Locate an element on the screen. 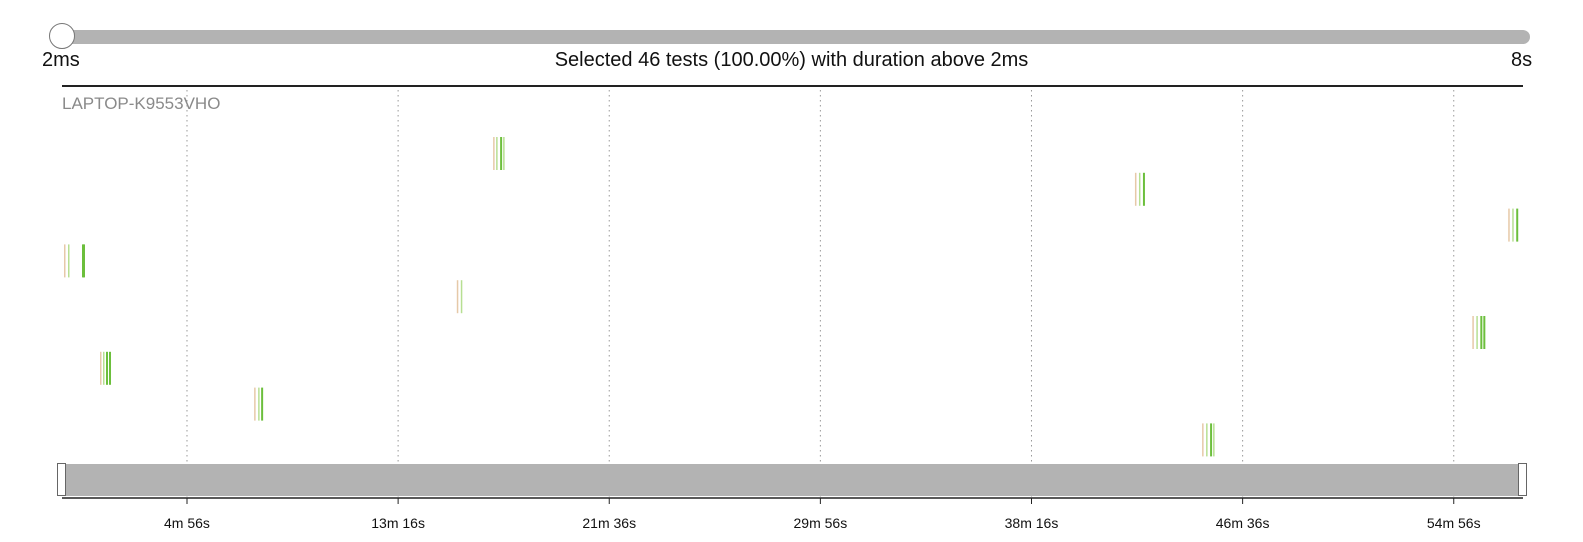 Image resolution: width=1583 pixels, height=542 pixels. brush-right-handle is located at coordinates (1522, 479).